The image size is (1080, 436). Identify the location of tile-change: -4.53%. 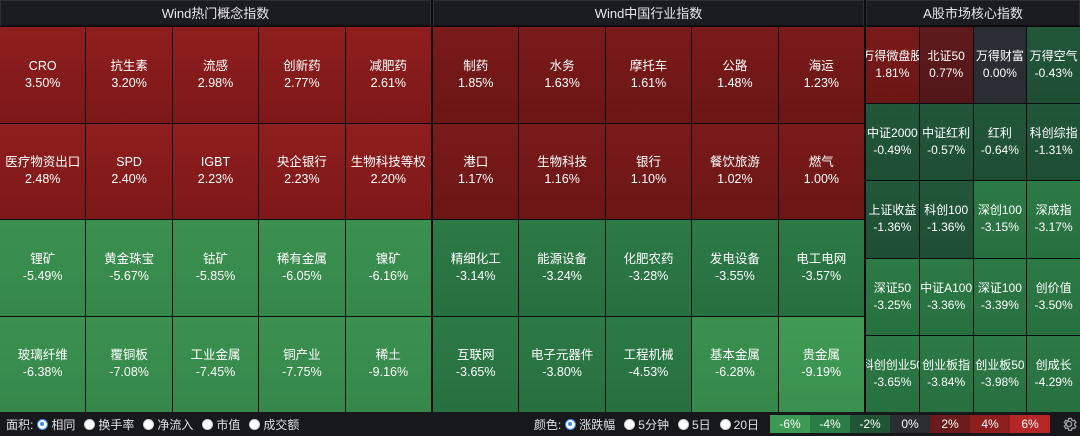
(648, 372).